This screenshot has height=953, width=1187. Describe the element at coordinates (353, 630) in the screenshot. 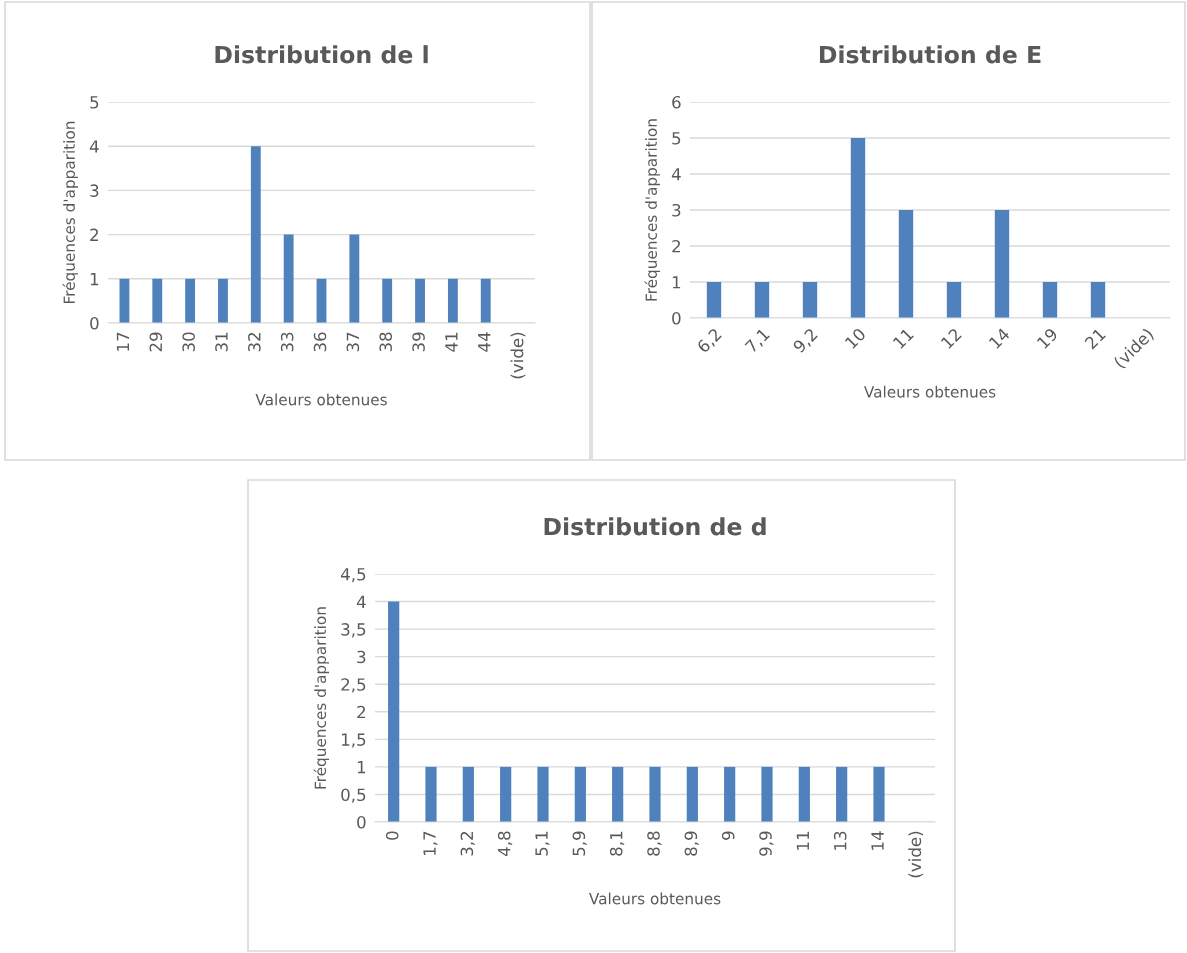

I see `y-tick-label: 3,5` at that location.